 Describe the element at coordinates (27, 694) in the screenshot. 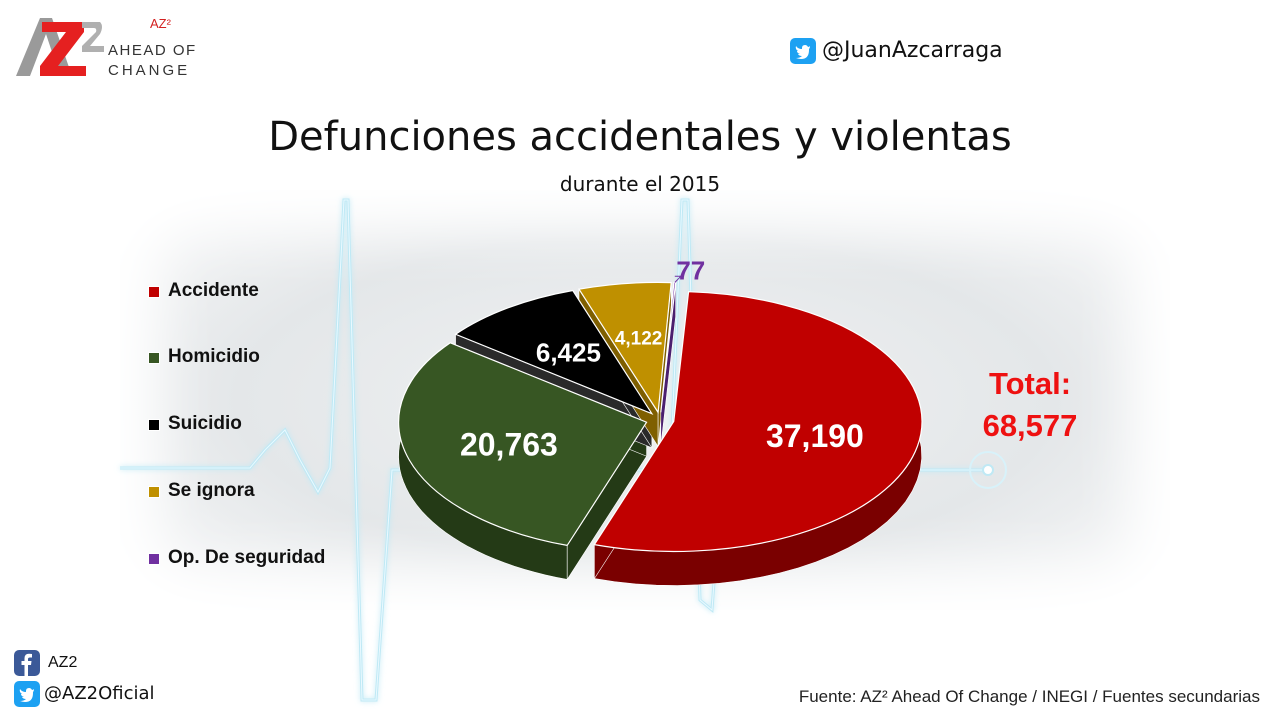

I see `twitter-icon-bottom` at that location.